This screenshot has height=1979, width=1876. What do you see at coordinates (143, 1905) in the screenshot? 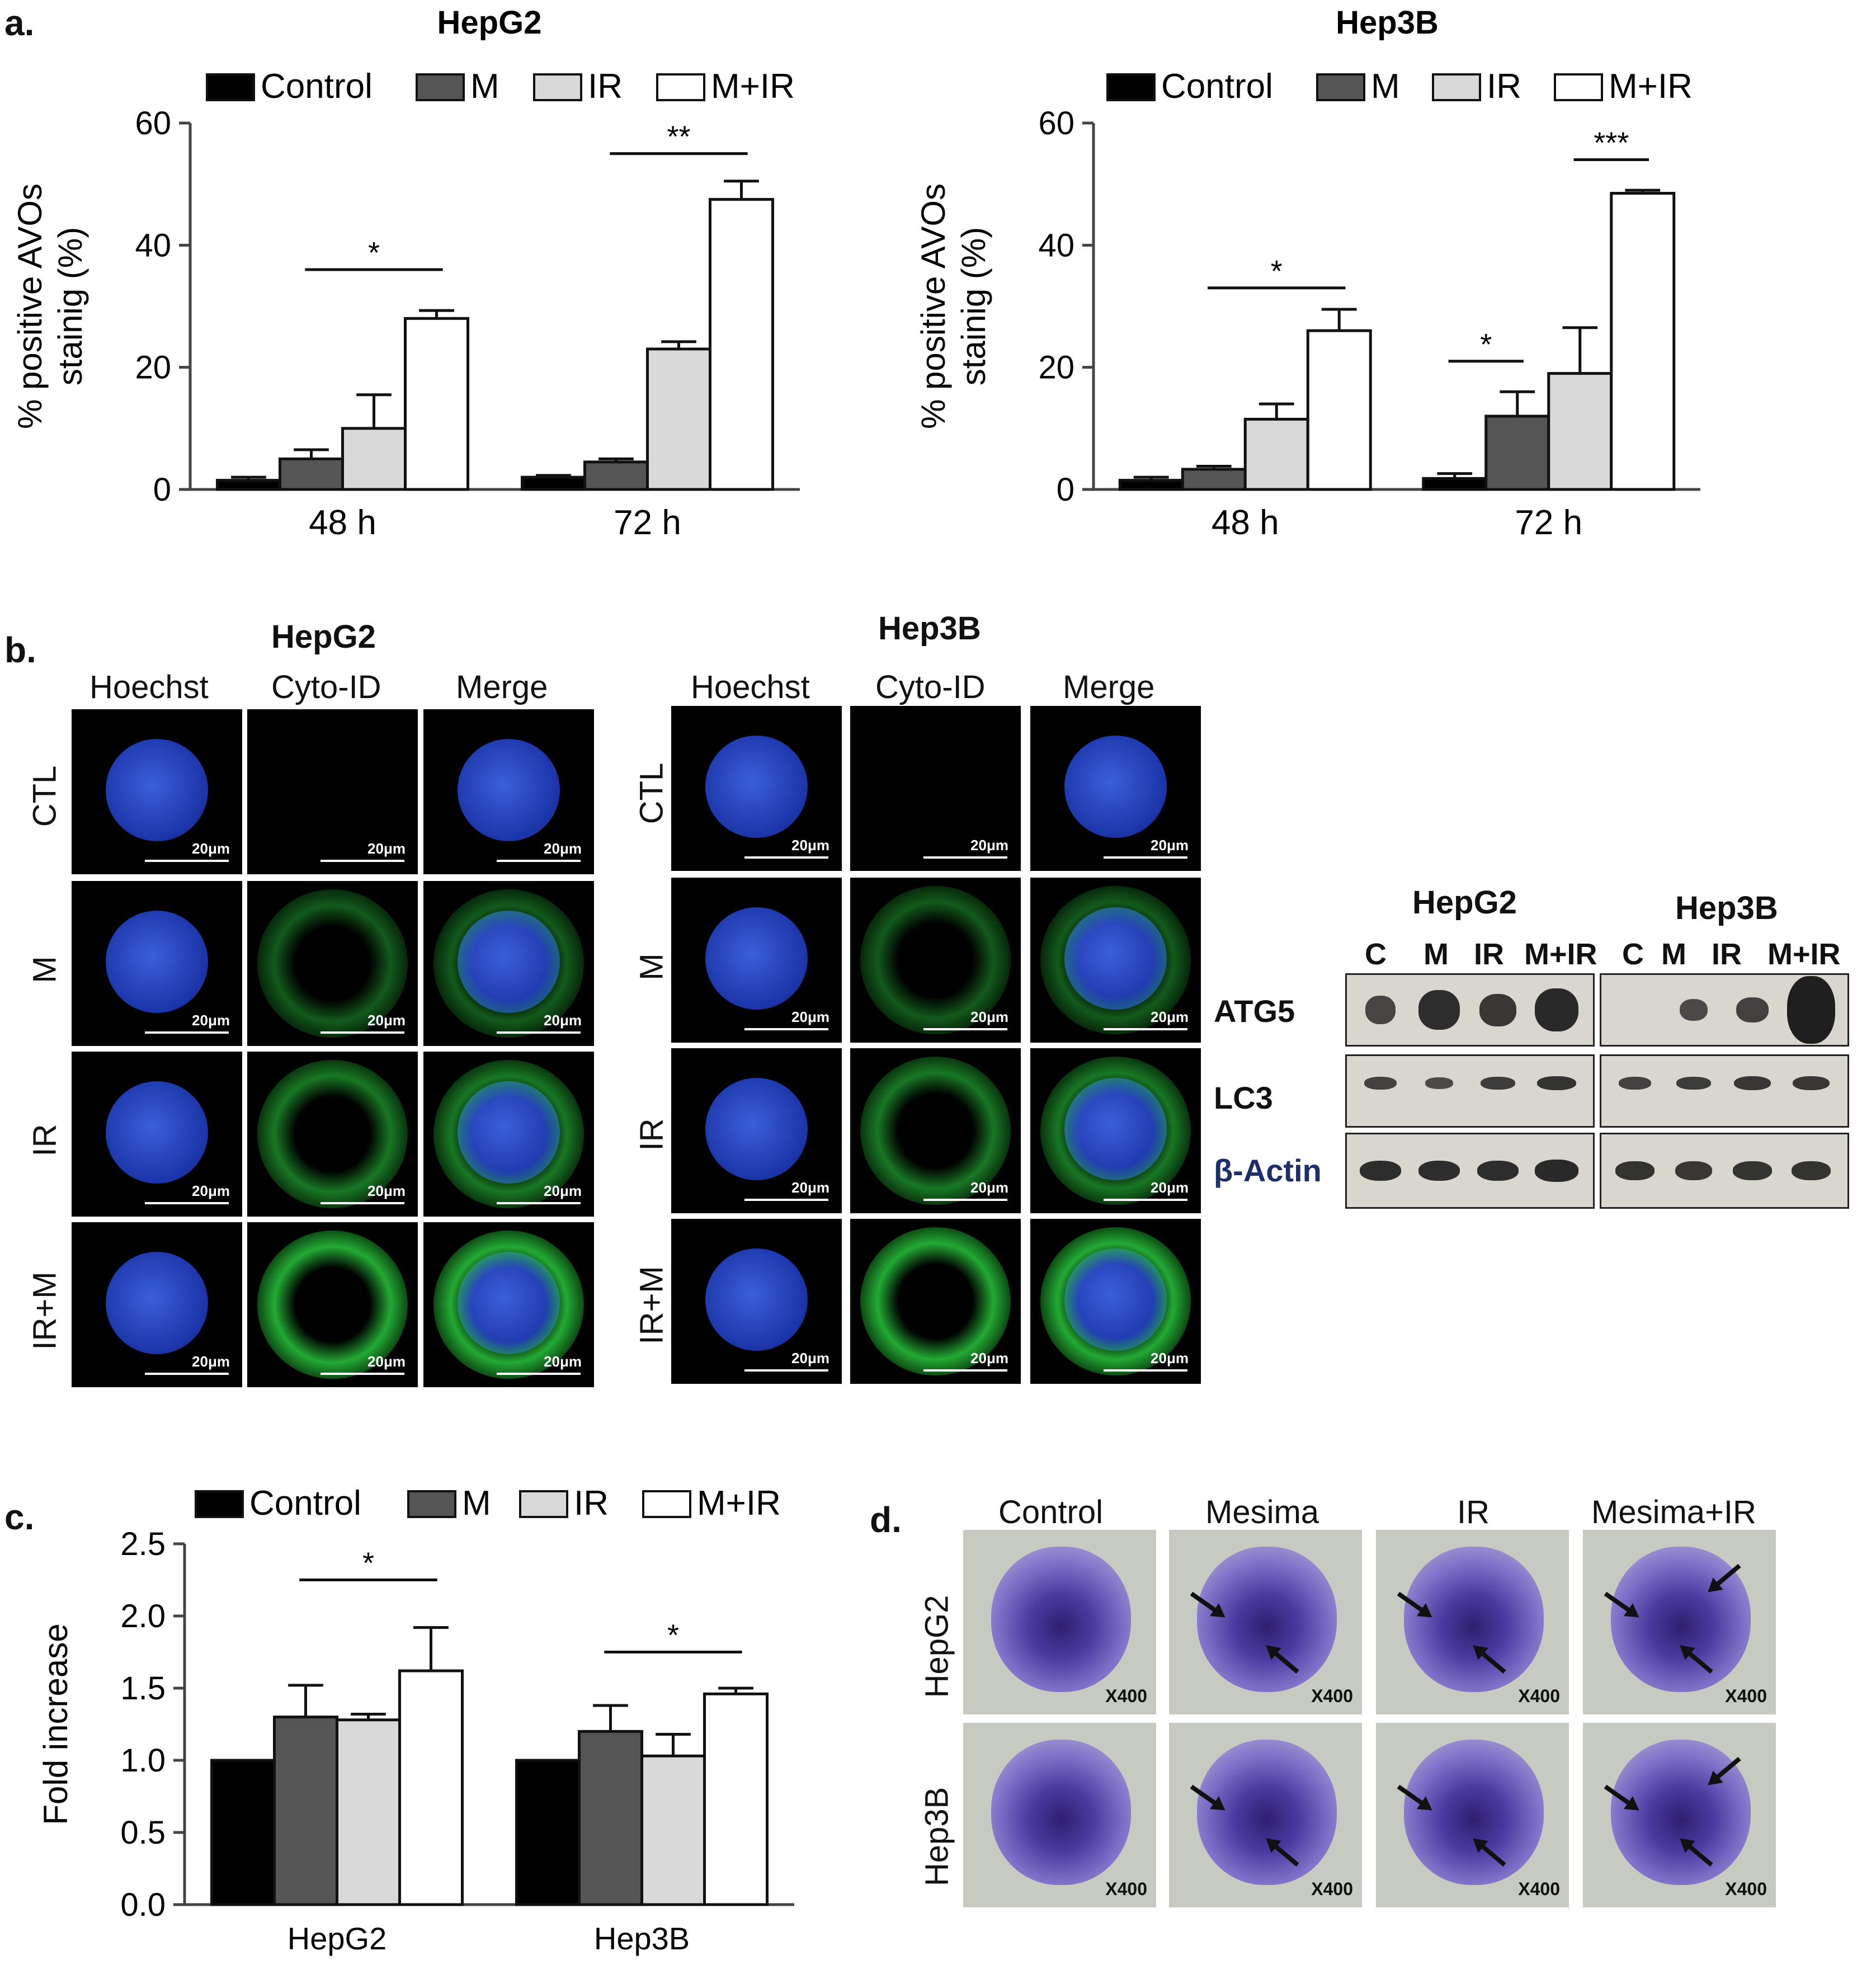
I see `y-tick-label: 0.0` at bounding box center [143, 1905].